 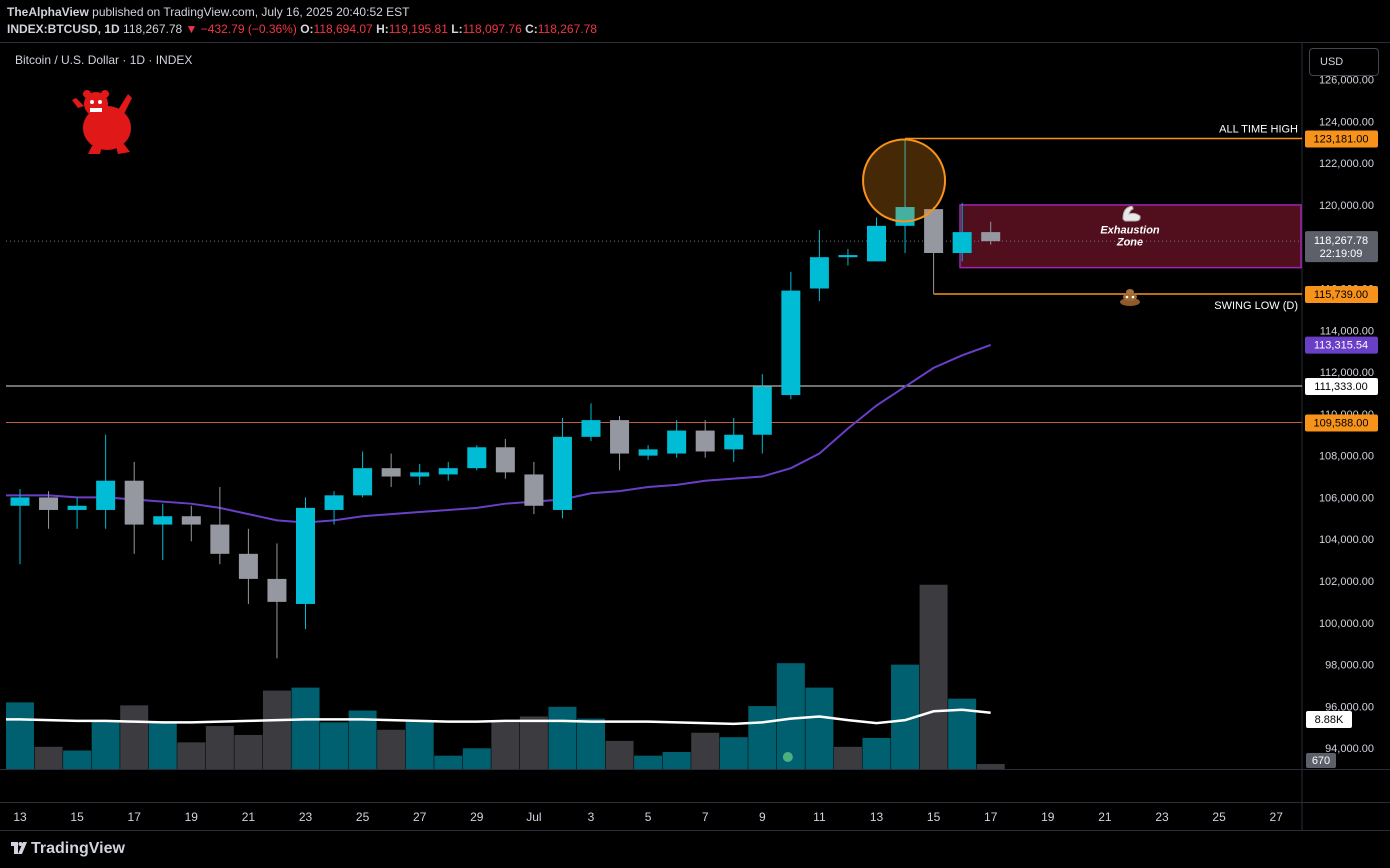 What do you see at coordinates (648, 817) in the screenshot?
I see `x-tick-label: 5` at bounding box center [648, 817].